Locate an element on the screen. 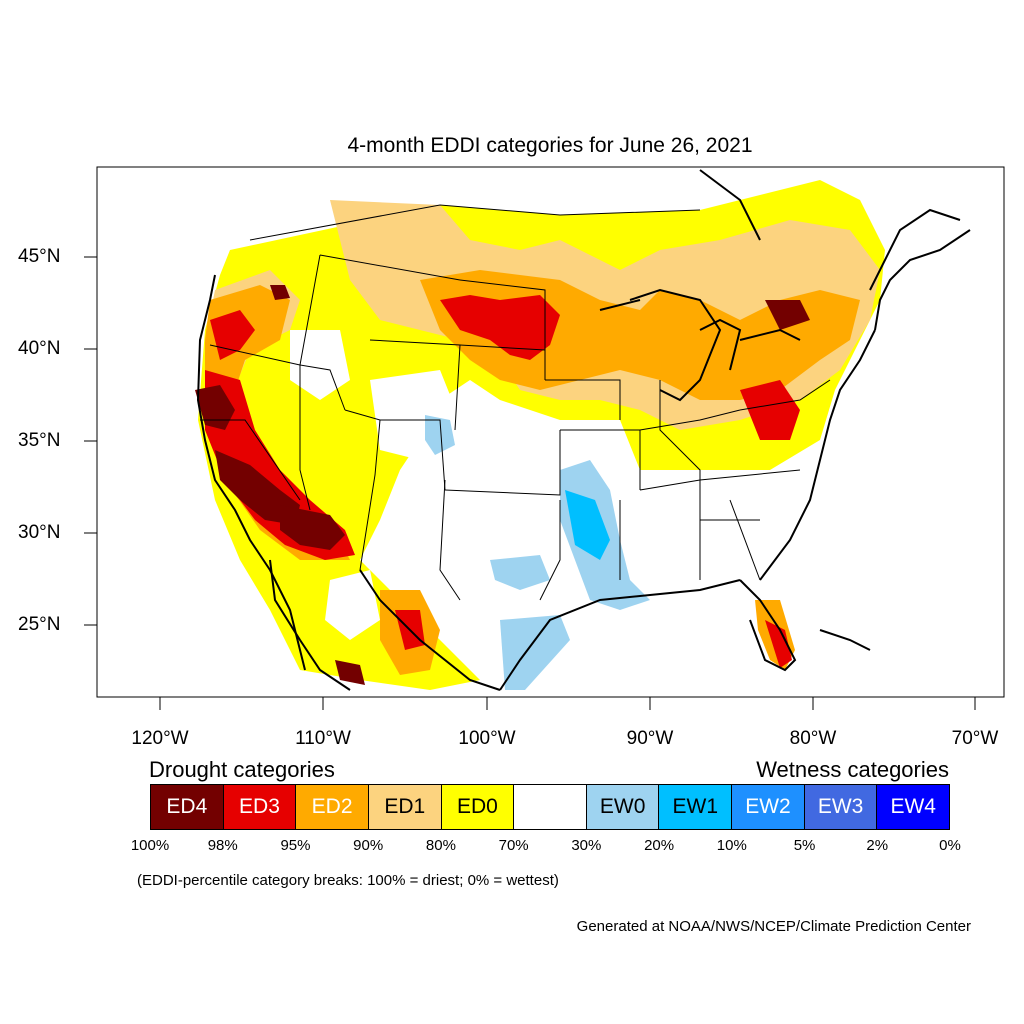 Image resolution: width=1024 pixels, height=1024 pixels. region-ed3-fl is located at coordinates (778, 644).